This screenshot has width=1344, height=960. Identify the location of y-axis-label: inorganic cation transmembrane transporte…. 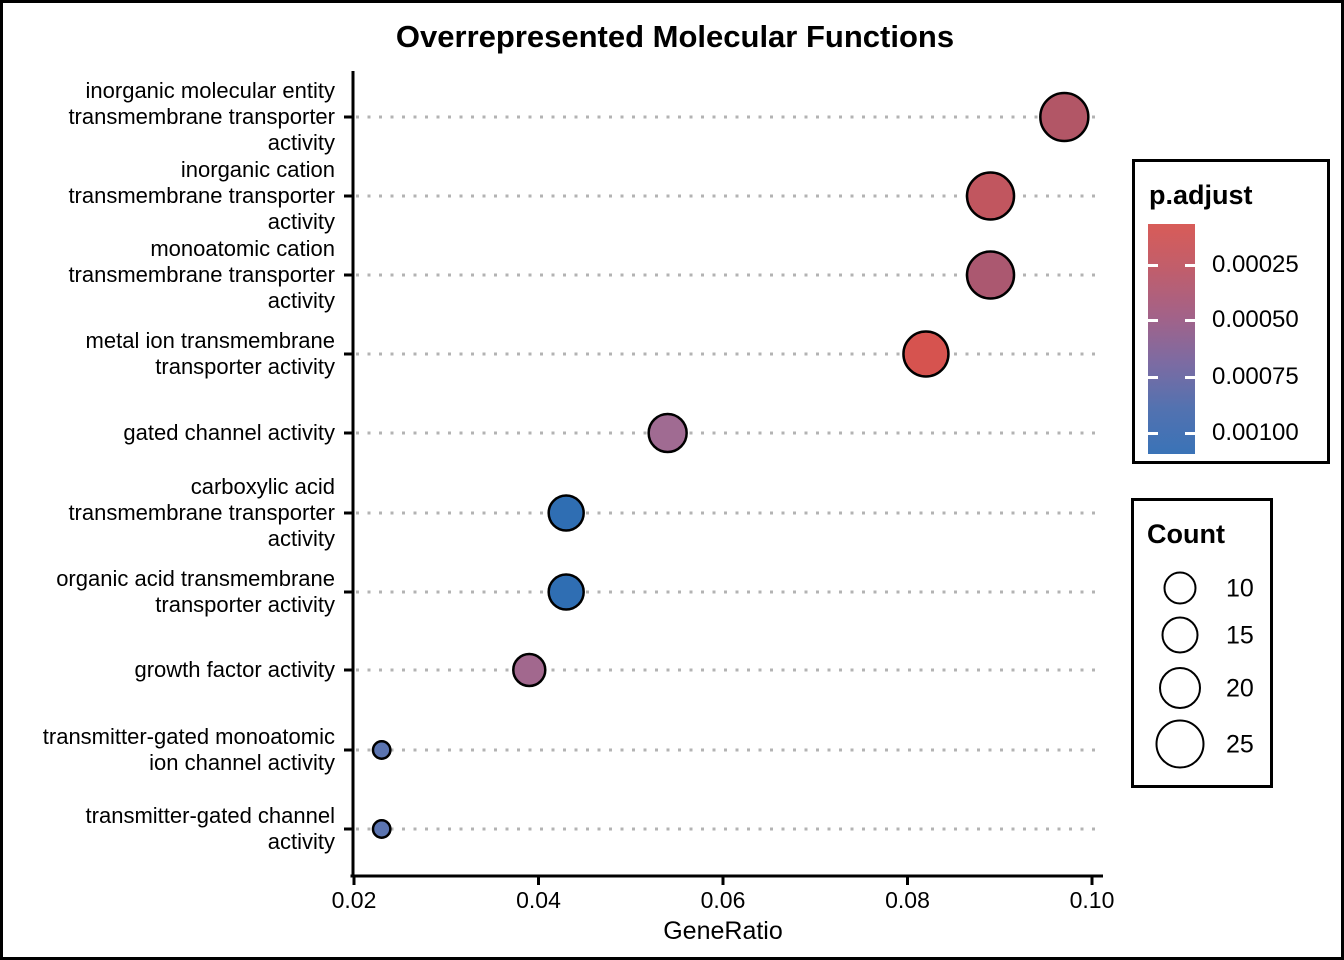
(201, 195).